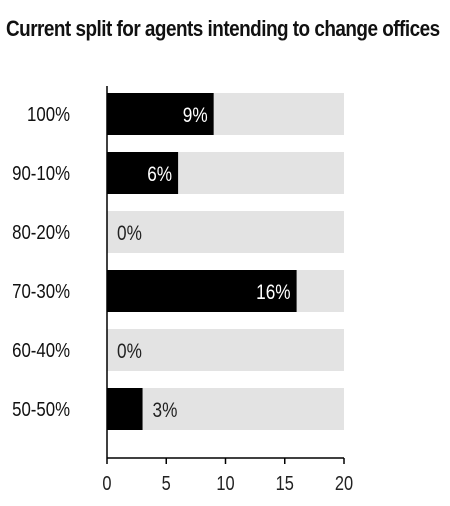 This screenshot has width=450, height=506. What do you see at coordinates (41, 291) in the screenshot?
I see `category-label: 70-30%` at bounding box center [41, 291].